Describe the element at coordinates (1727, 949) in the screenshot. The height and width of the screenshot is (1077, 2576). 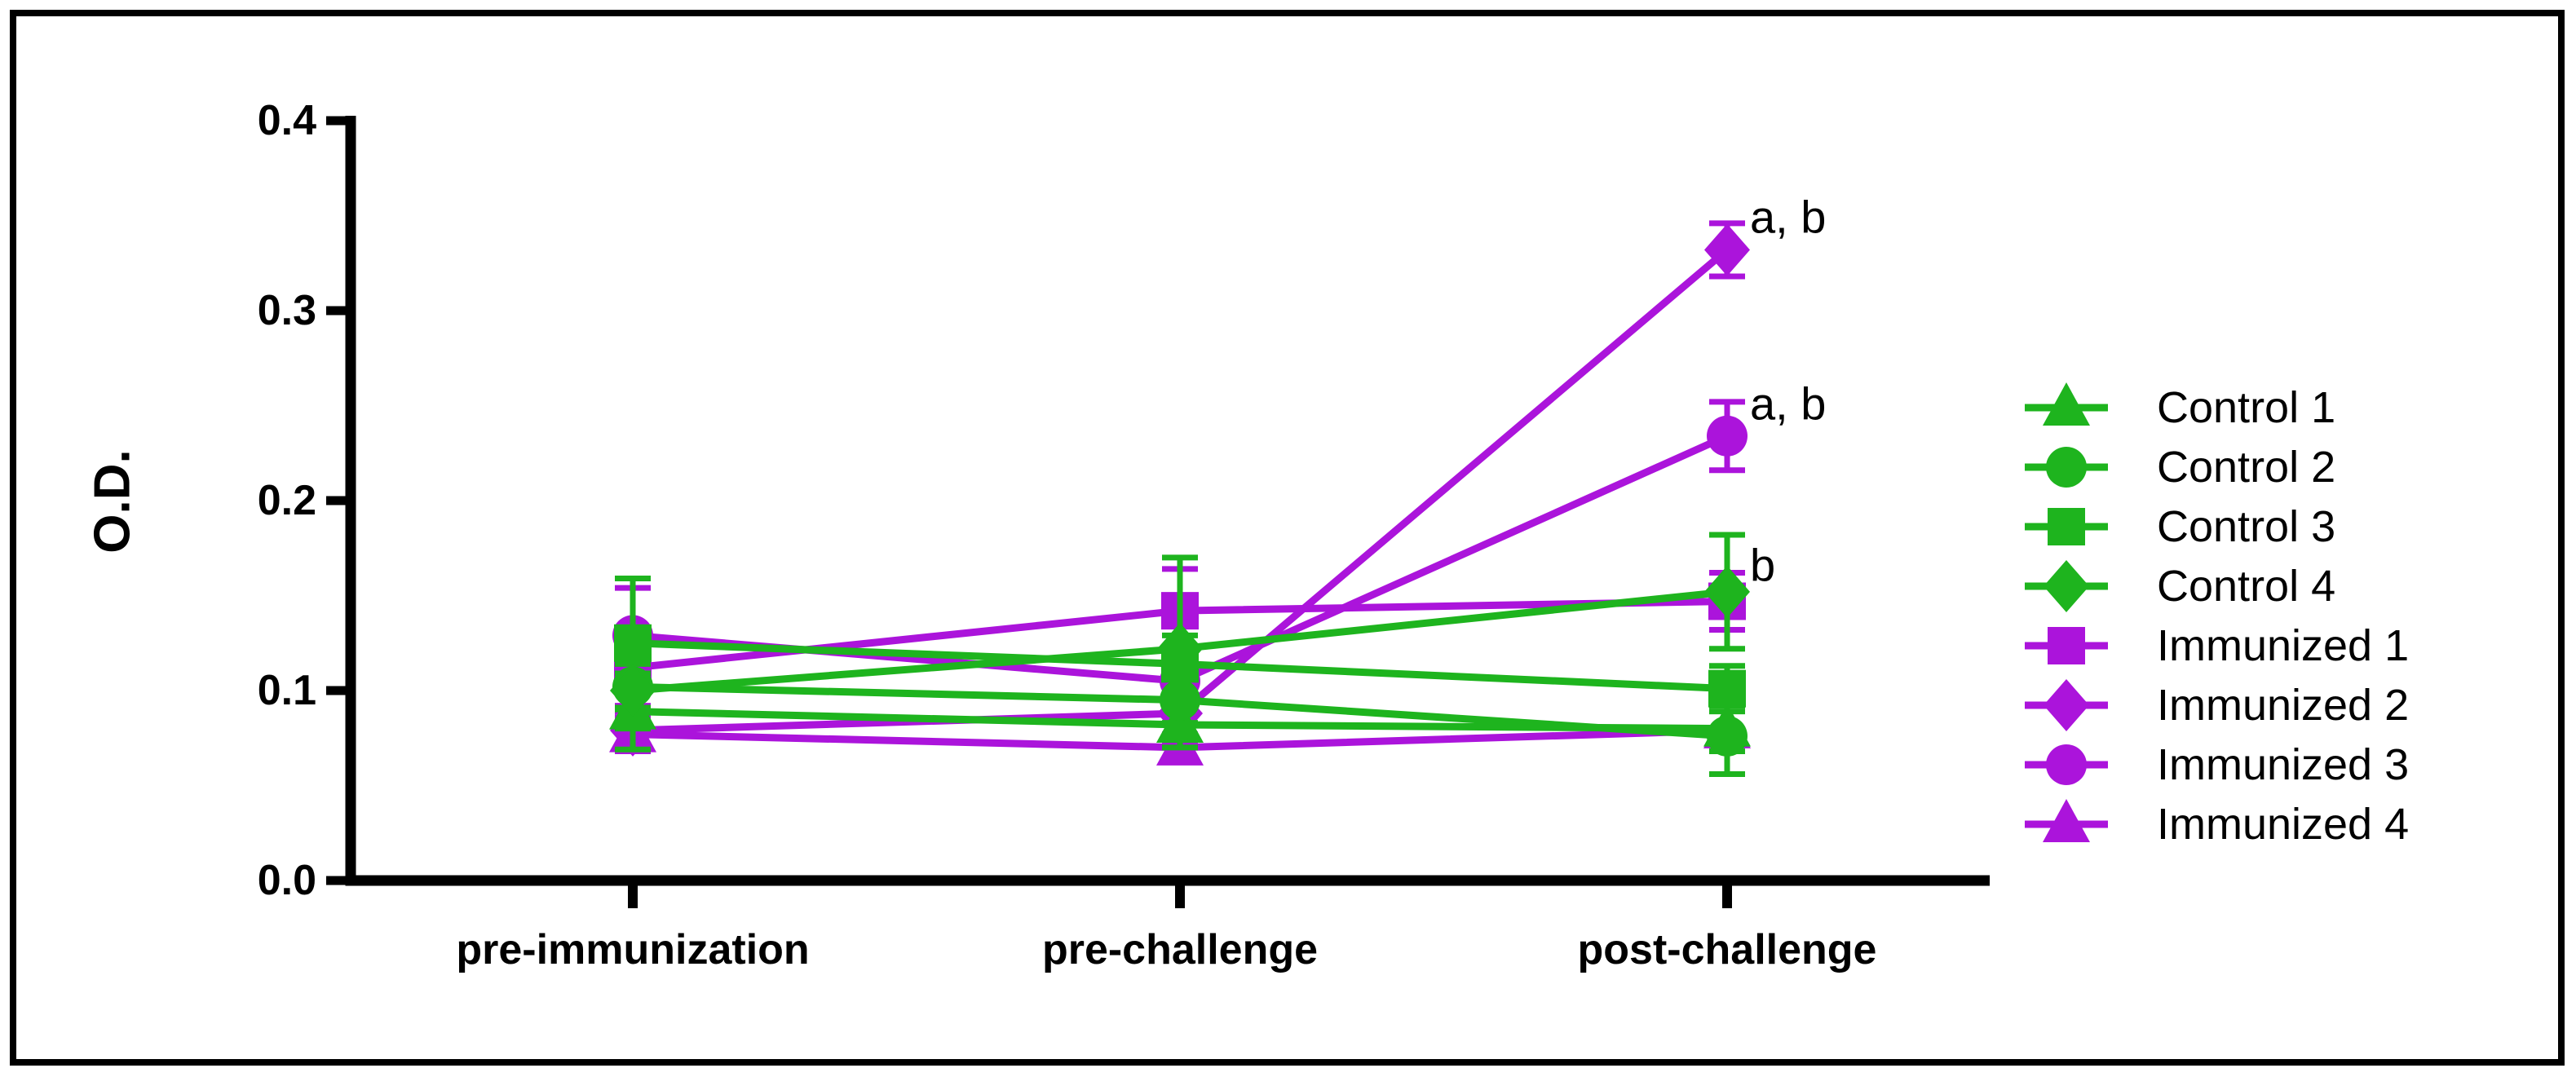
I see `x-tick-label: post-challenge` at that location.